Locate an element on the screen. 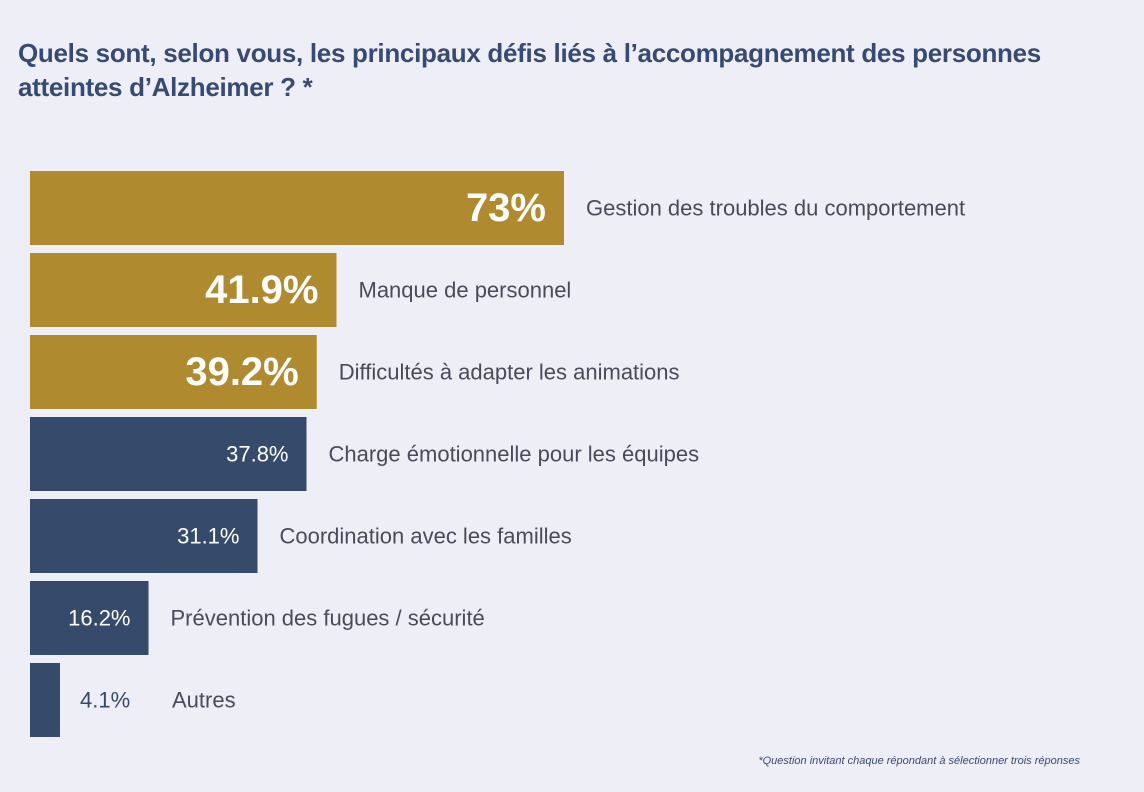 The image size is (1144, 792). value-label-3: 39.2% is located at coordinates (241, 372).